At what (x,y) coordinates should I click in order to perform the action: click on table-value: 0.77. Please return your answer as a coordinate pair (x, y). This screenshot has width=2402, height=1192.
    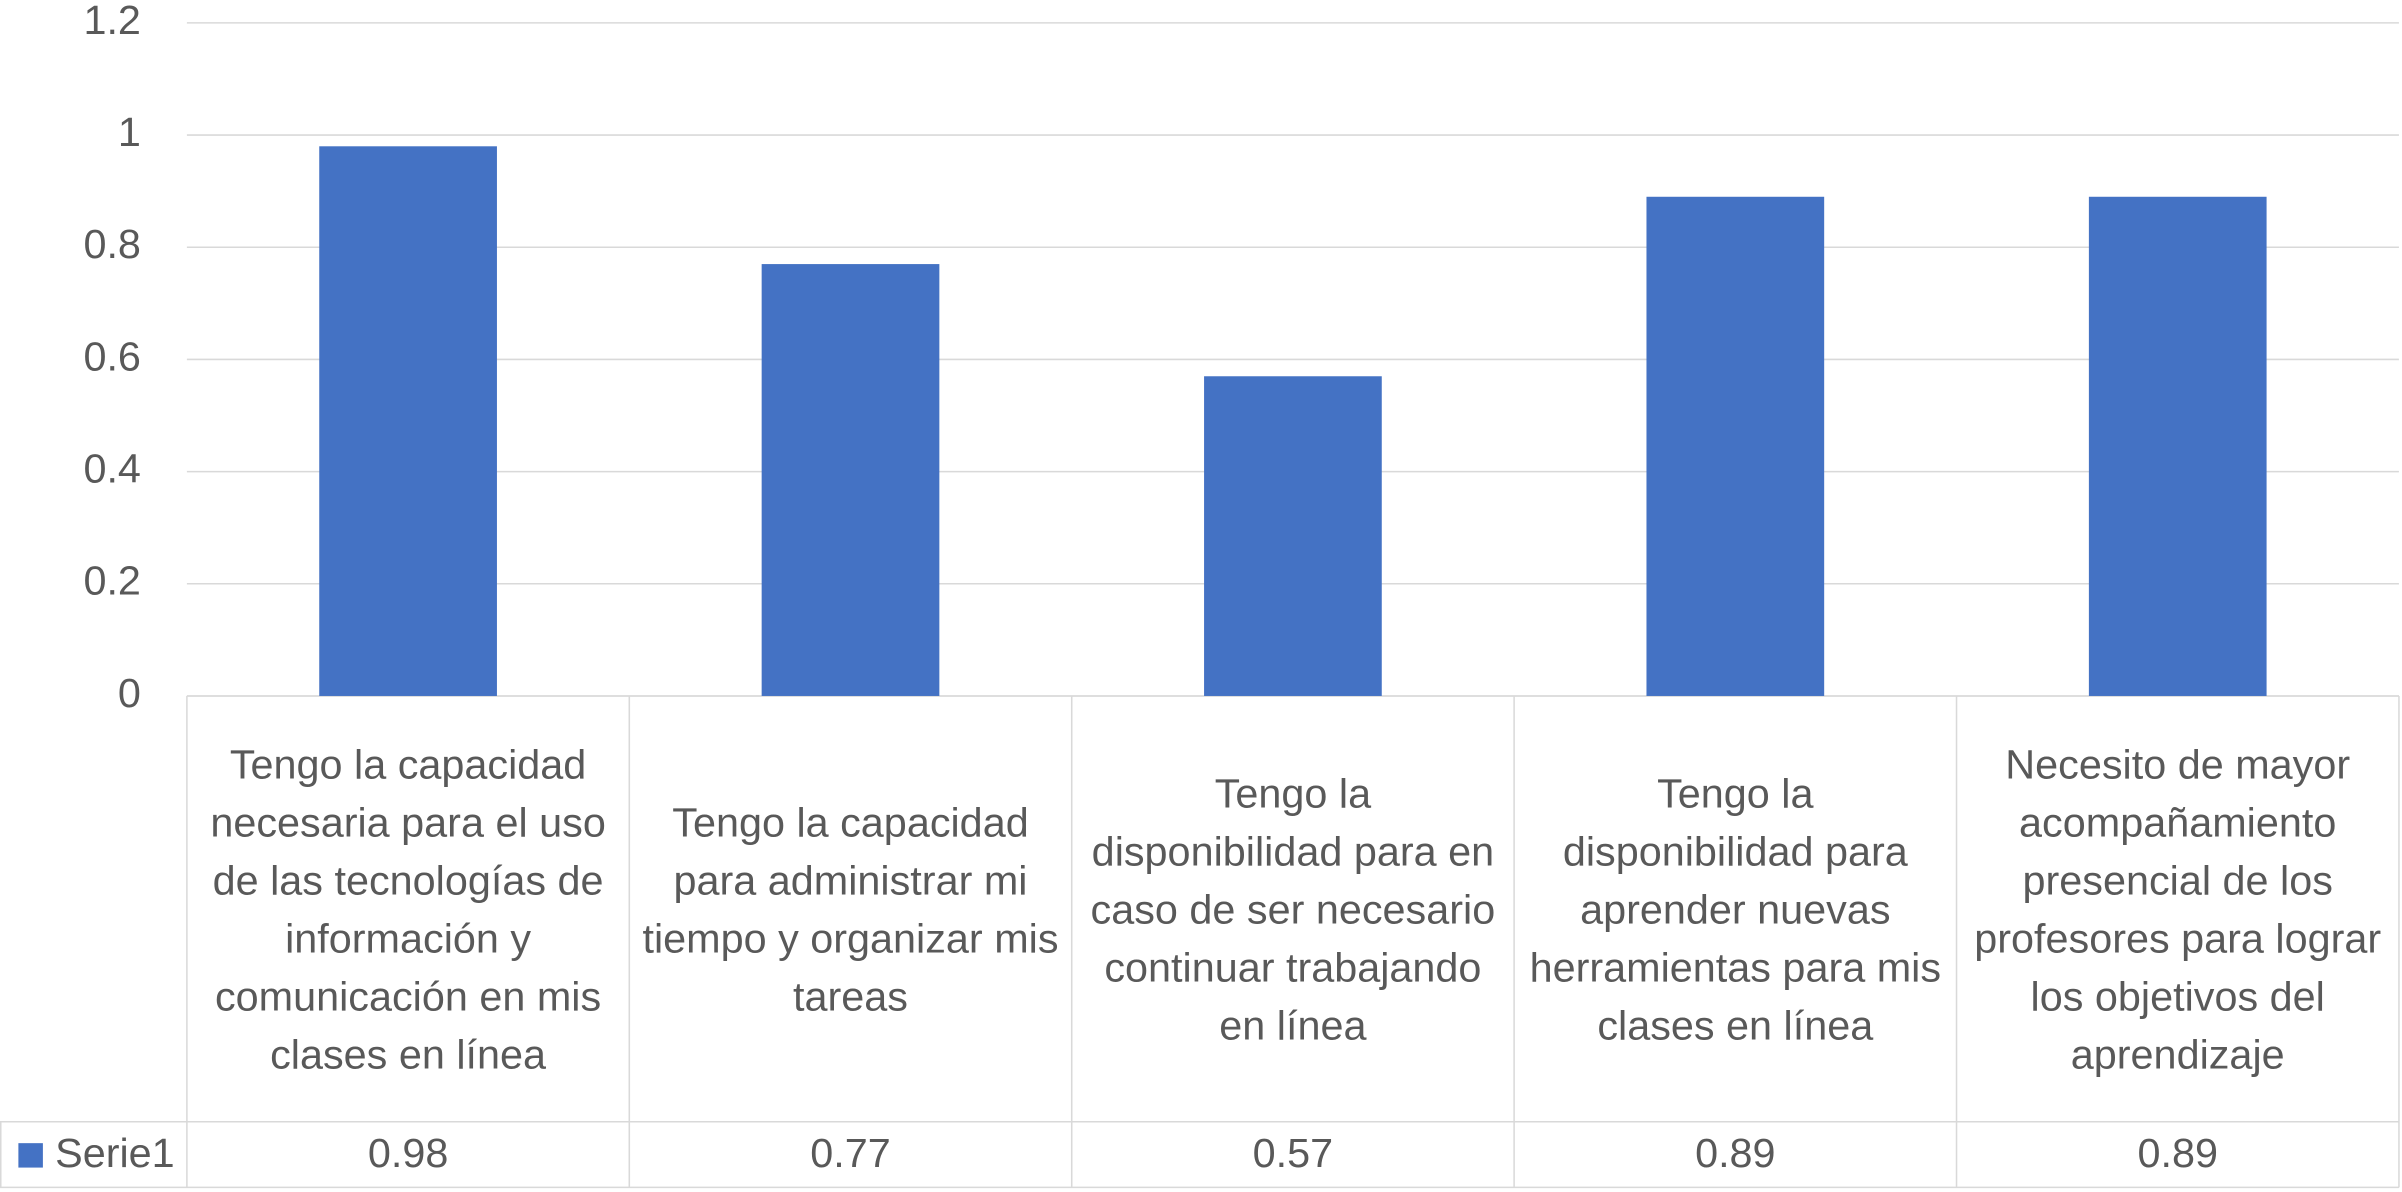
    Looking at the image, I should click on (850, 1153).